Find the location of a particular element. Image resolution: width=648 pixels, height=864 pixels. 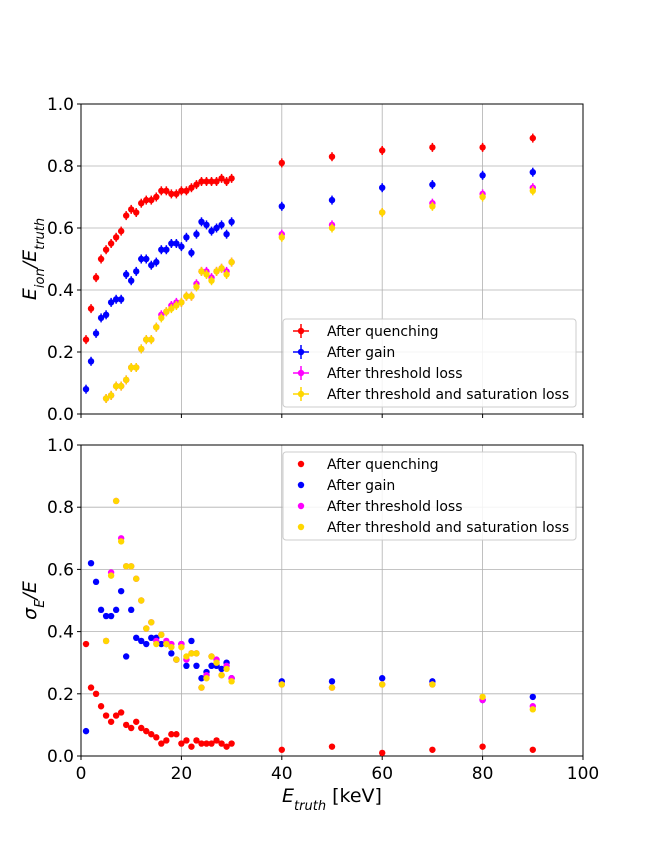

y-tick-label: 0.6 is located at coordinates (60, 570).